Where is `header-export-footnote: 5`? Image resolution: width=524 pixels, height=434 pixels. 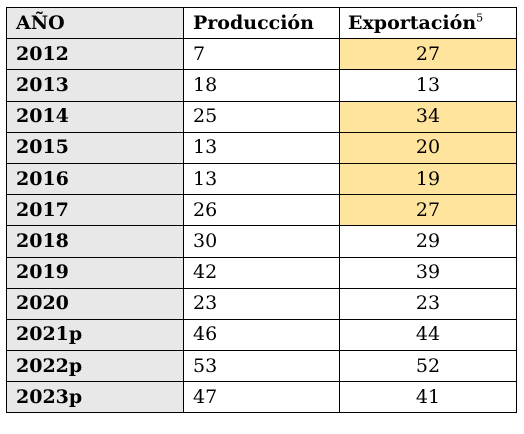 header-export-footnote: 5 is located at coordinates (480, 18).